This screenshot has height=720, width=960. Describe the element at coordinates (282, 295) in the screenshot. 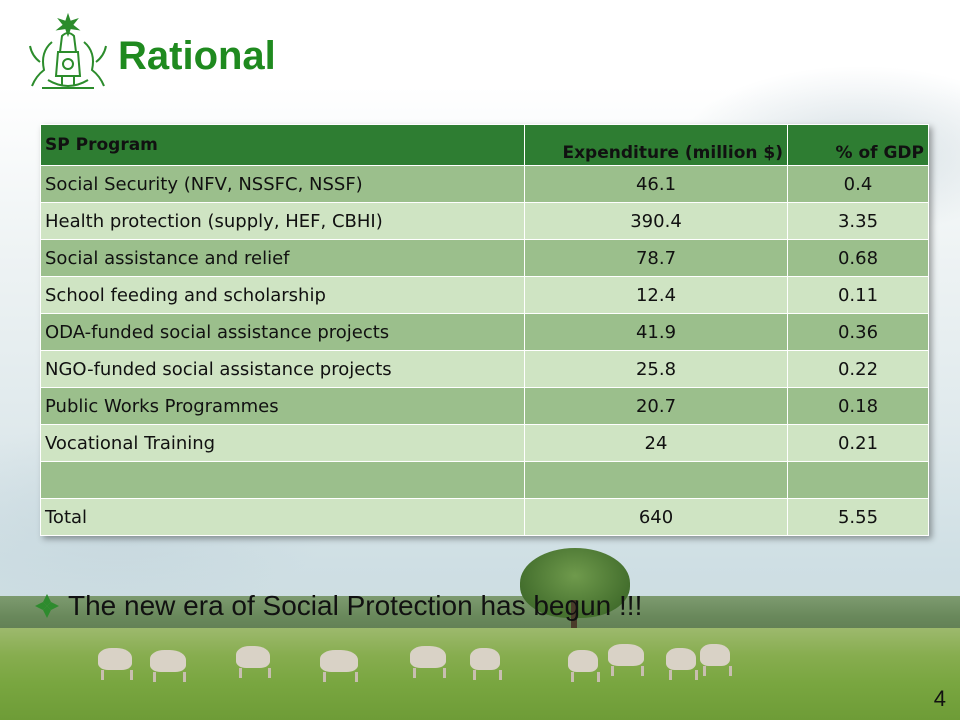

I see `program-cell: School feeding and scholarship` at that location.